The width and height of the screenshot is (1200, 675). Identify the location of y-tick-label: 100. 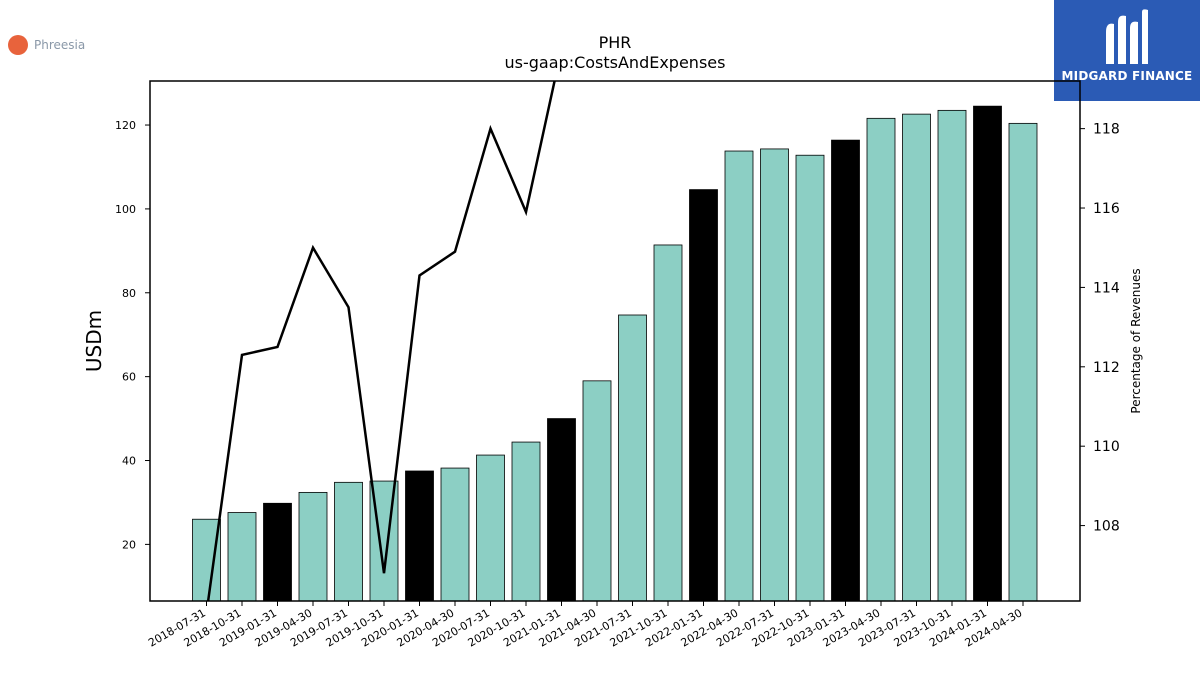
(125, 209).